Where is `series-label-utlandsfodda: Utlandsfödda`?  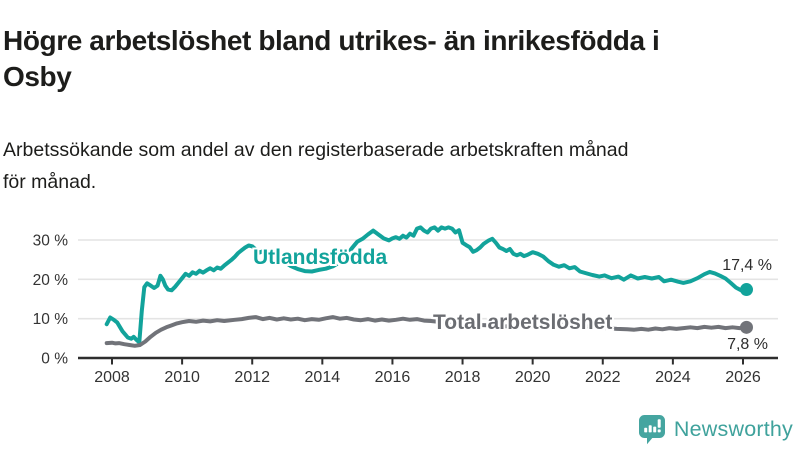 series-label-utlandsfodda: Utlandsfödda is located at coordinates (320, 257).